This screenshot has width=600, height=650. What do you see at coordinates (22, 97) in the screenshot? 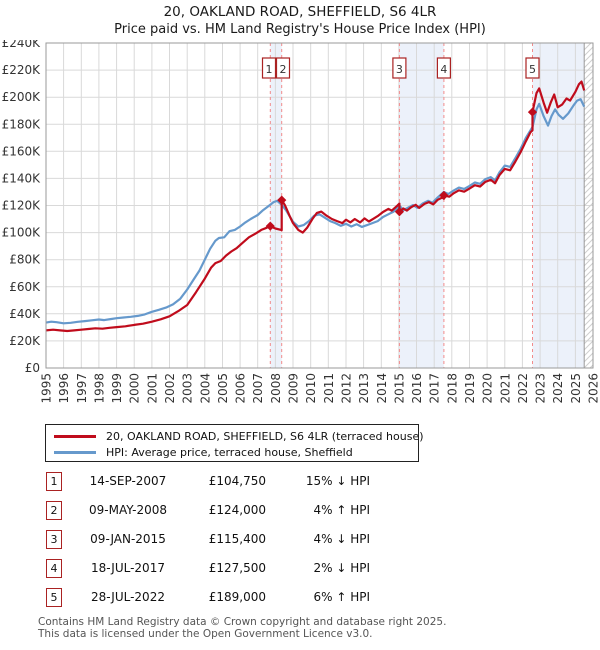
I see `svg-text: £200K` at bounding box center [22, 97].